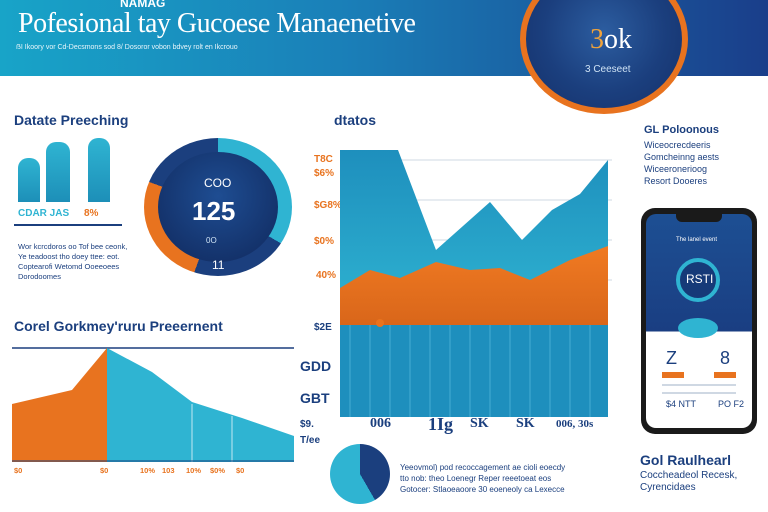 This screenshot has width=768, height=512. Describe the element at coordinates (310, 440) in the screenshot. I see `bl-axis-left-2: T/ee` at that location.